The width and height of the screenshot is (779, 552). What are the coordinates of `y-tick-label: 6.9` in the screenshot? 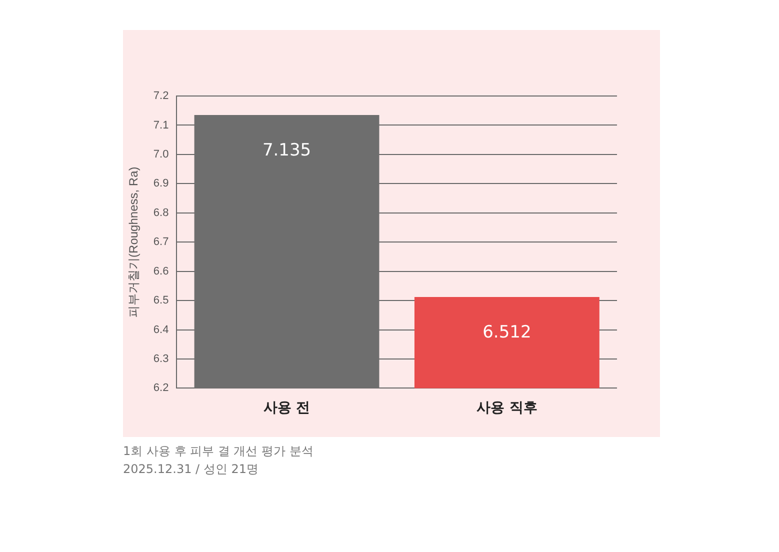 It's located at (161, 184).